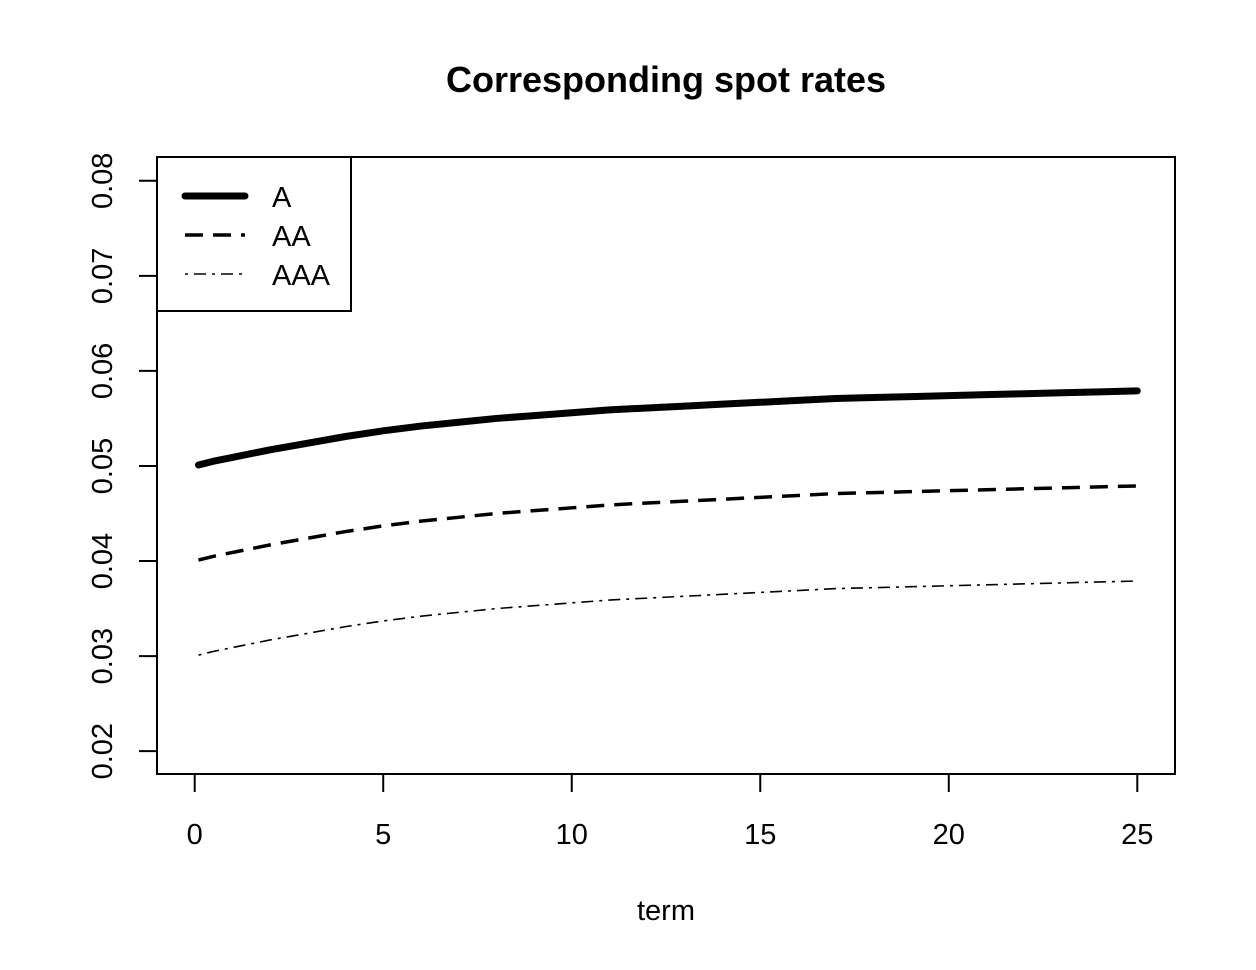  I want to click on x-tick-label: 15, so click(760, 835).